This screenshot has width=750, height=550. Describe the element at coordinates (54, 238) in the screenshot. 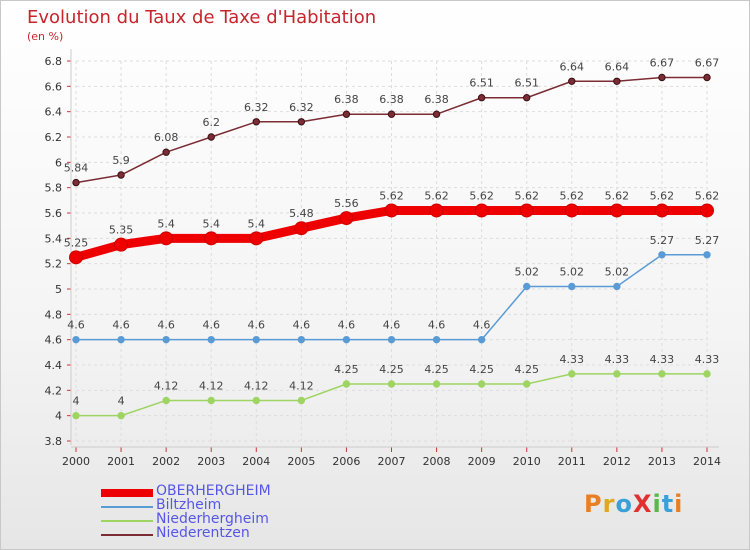

I see `y-tick-label: 5.4` at that location.